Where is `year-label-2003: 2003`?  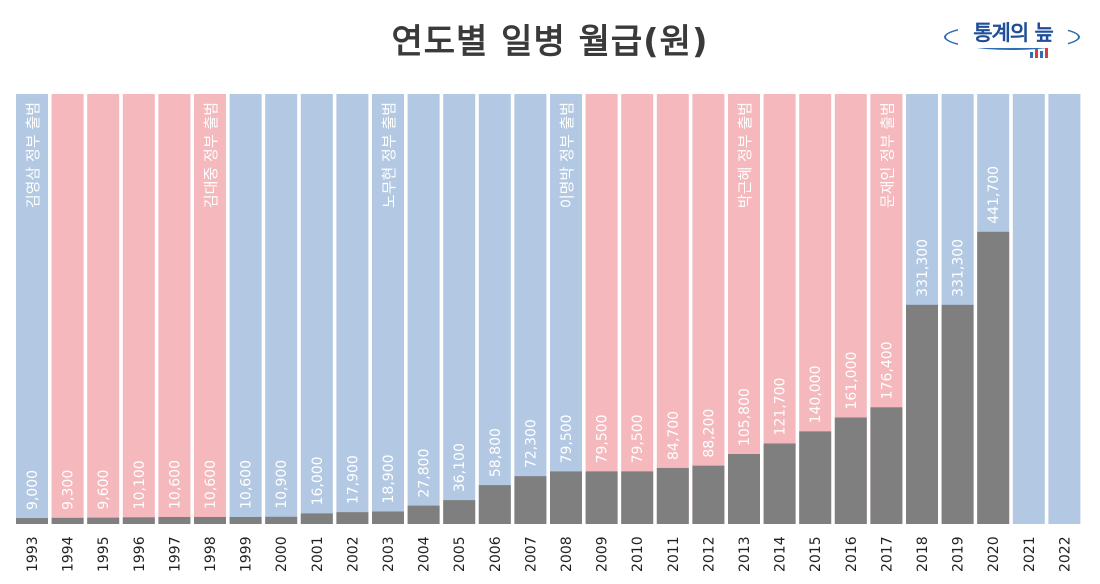
year-label-2003: 2003 is located at coordinates (389, 554).